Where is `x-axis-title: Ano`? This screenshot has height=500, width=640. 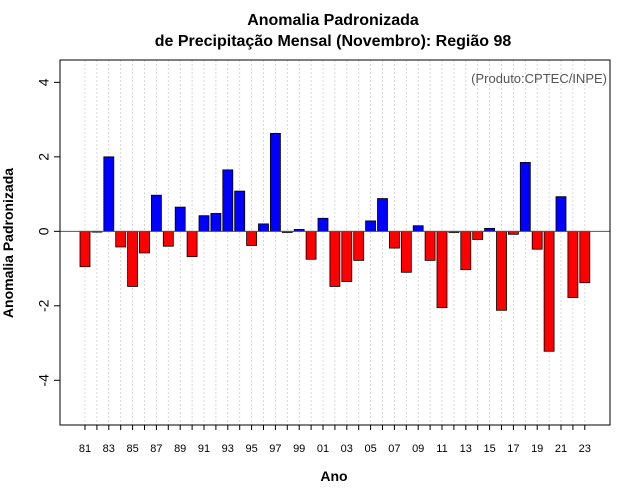 x-axis-title: Ano is located at coordinates (333, 476).